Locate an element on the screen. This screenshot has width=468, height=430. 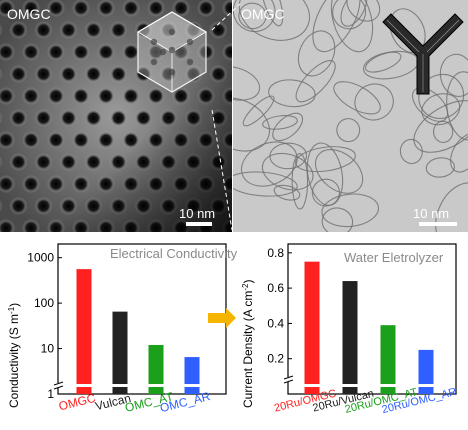
bar-omc-ar is located at coordinates (192, 375).